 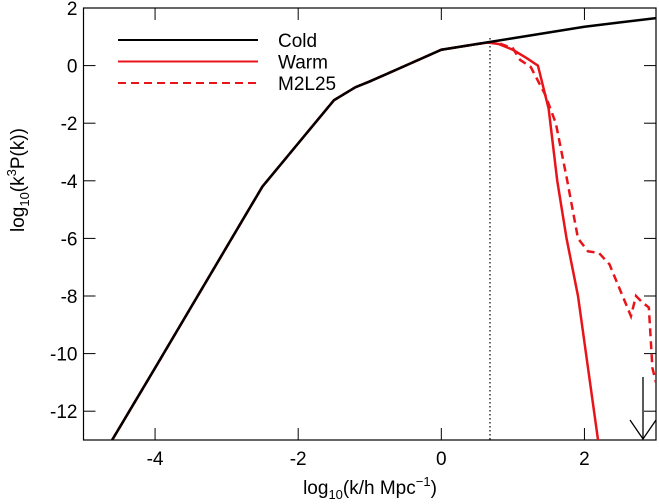 I want to click on y-tick-label: 2, so click(x=72, y=10).